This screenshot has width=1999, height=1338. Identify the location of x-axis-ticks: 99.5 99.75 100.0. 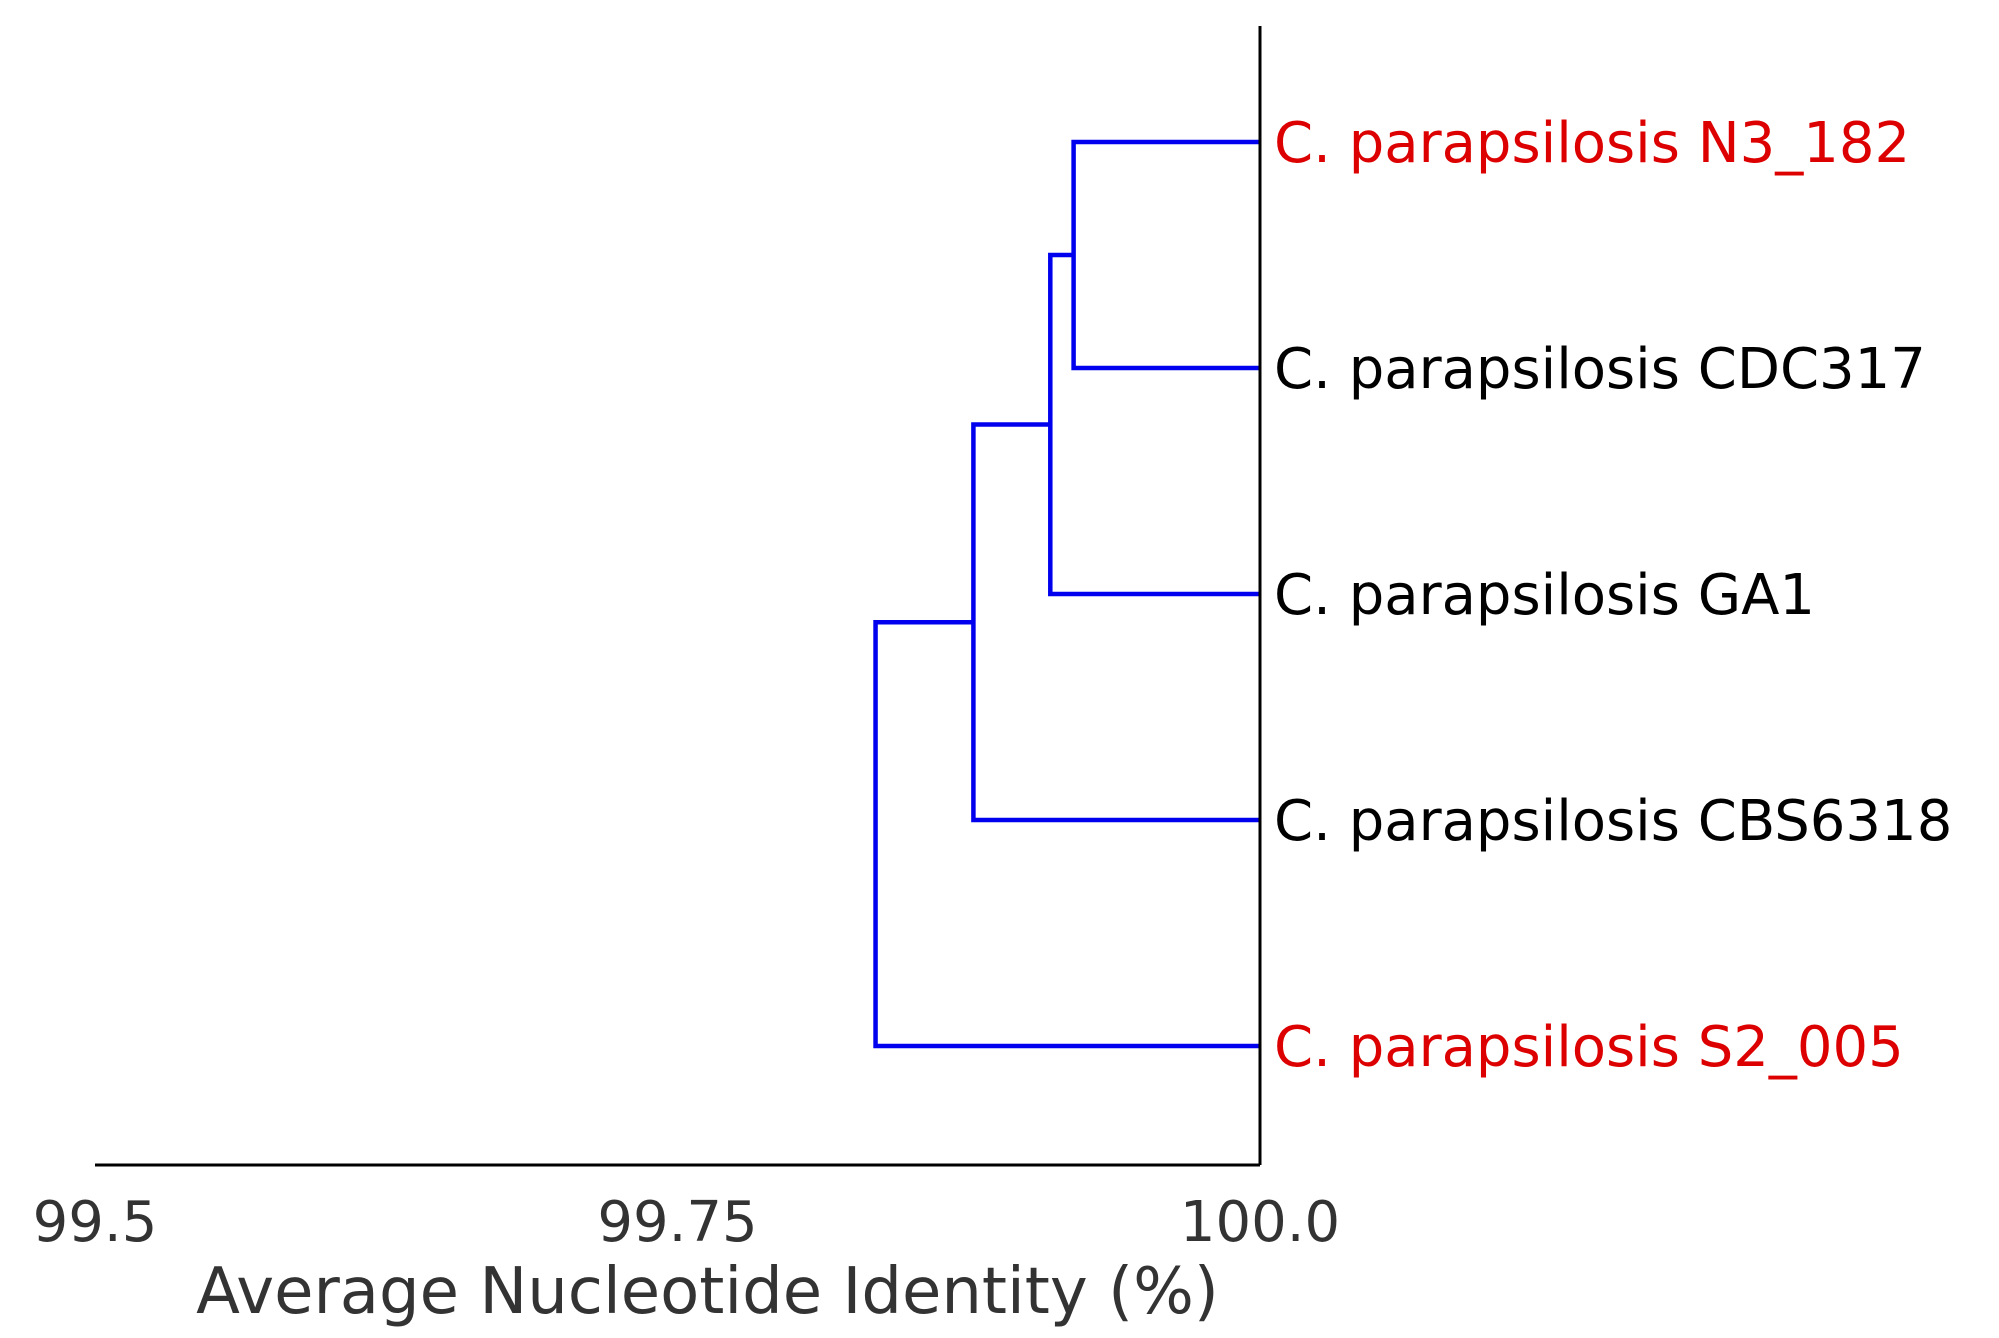
(687, 1222).